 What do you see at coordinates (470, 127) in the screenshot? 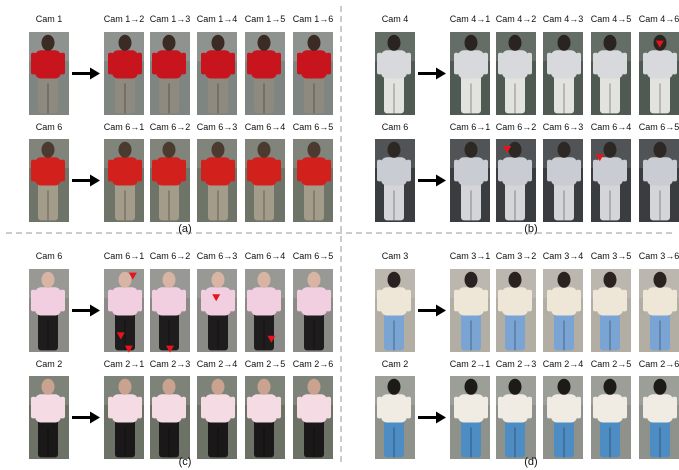
I see `transfer-camera-label: Cam 6→1` at bounding box center [470, 127].